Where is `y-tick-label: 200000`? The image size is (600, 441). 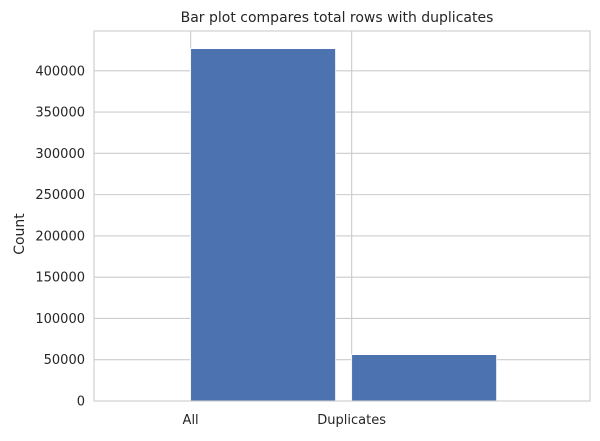
y-tick-label: 200000 is located at coordinates (60, 236).